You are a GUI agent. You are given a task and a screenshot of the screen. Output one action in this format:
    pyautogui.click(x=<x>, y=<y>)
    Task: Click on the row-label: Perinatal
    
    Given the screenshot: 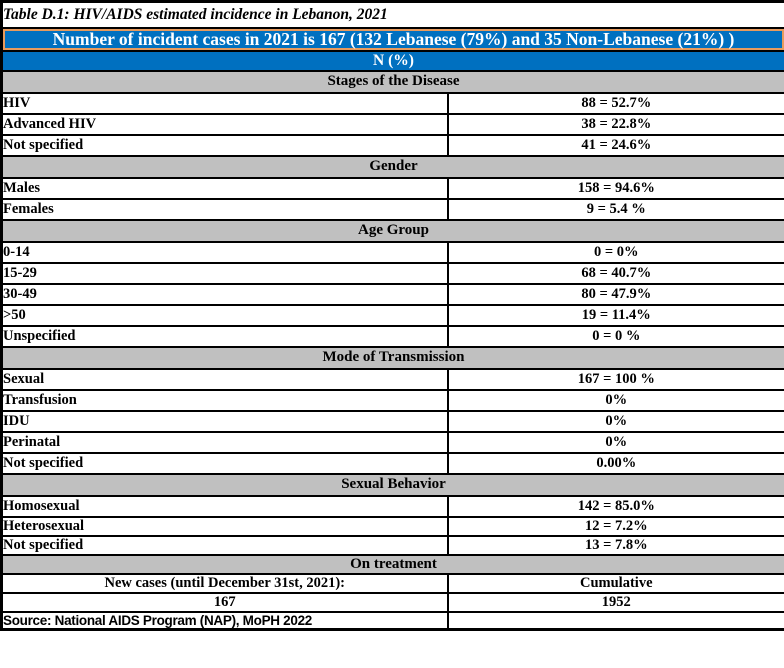 What is the action you would take?
    pyautogui.click(x=224, y=442)
    